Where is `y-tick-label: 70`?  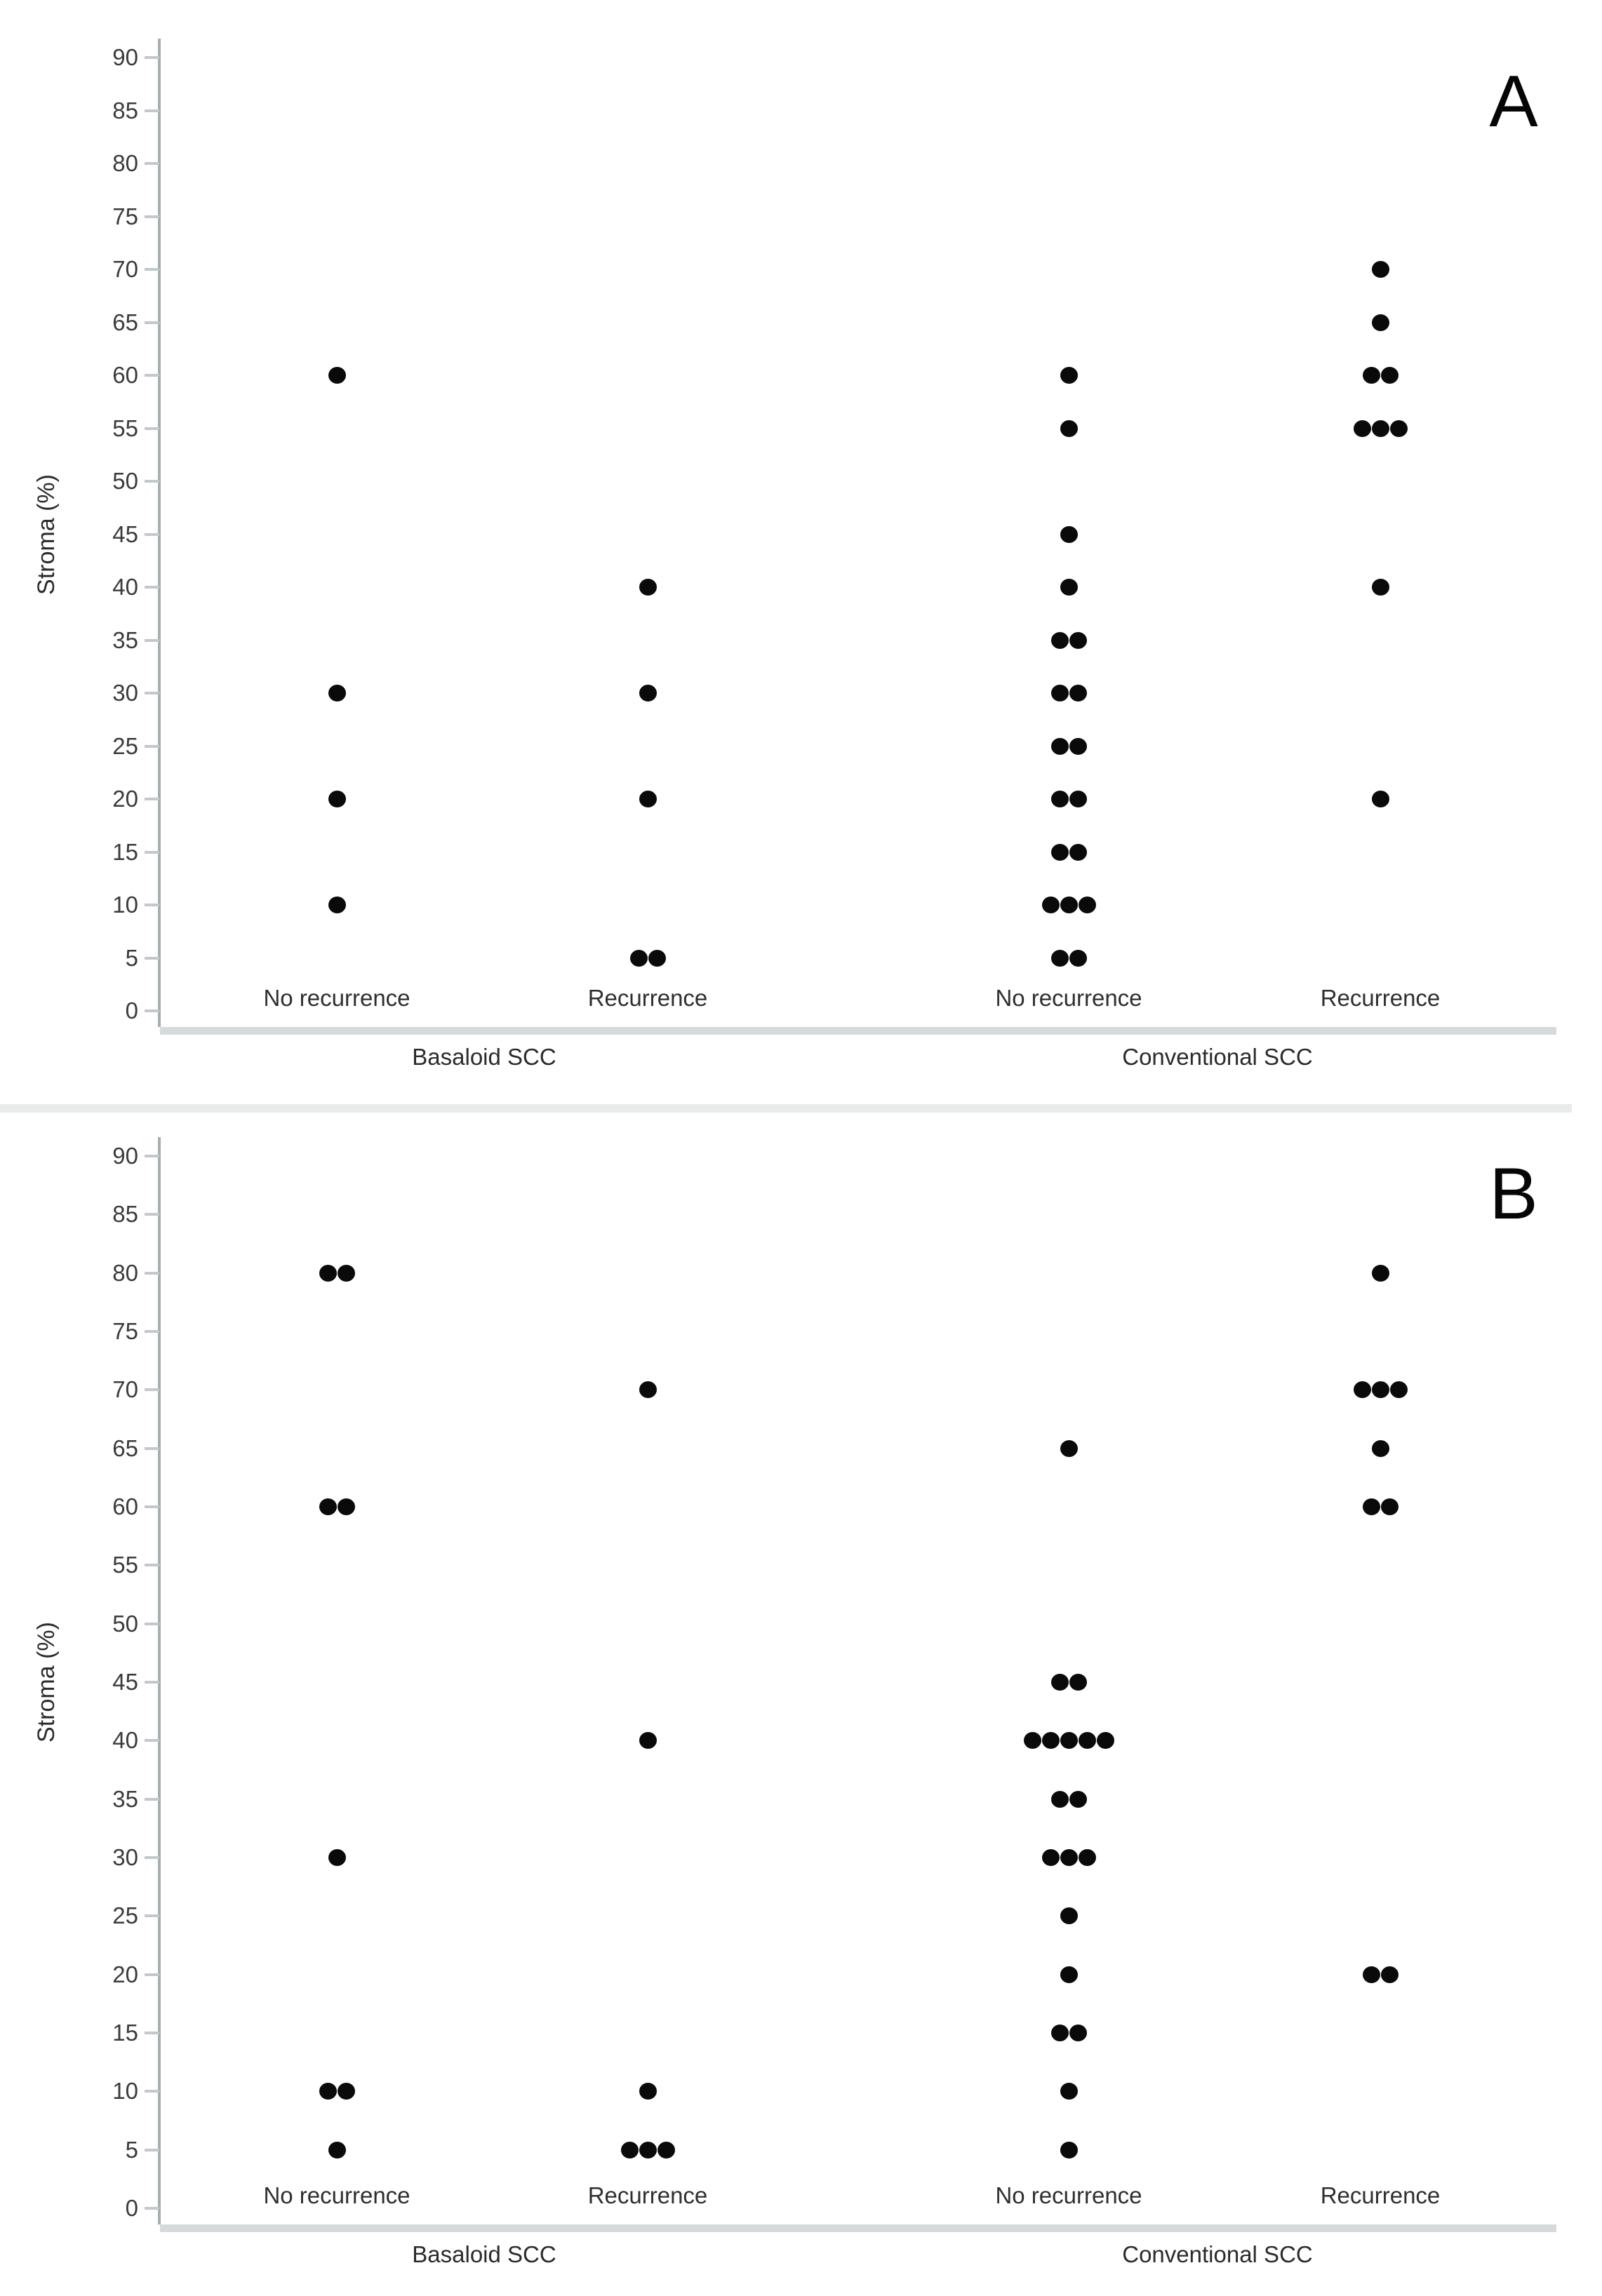 y-tick-label: 70 is located at coordinates (125, 1389).